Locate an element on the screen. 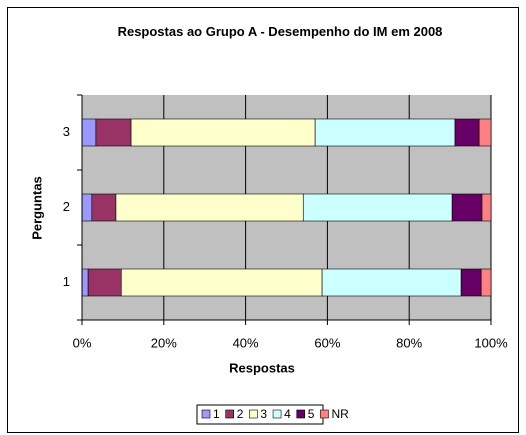 This screenshot has height=435, width=526. x-tick-label: 20% is located at coordinates (164, 342).